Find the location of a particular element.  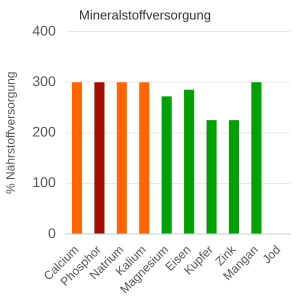

y-tick-label: 100 is located at coordinates (44, 182).